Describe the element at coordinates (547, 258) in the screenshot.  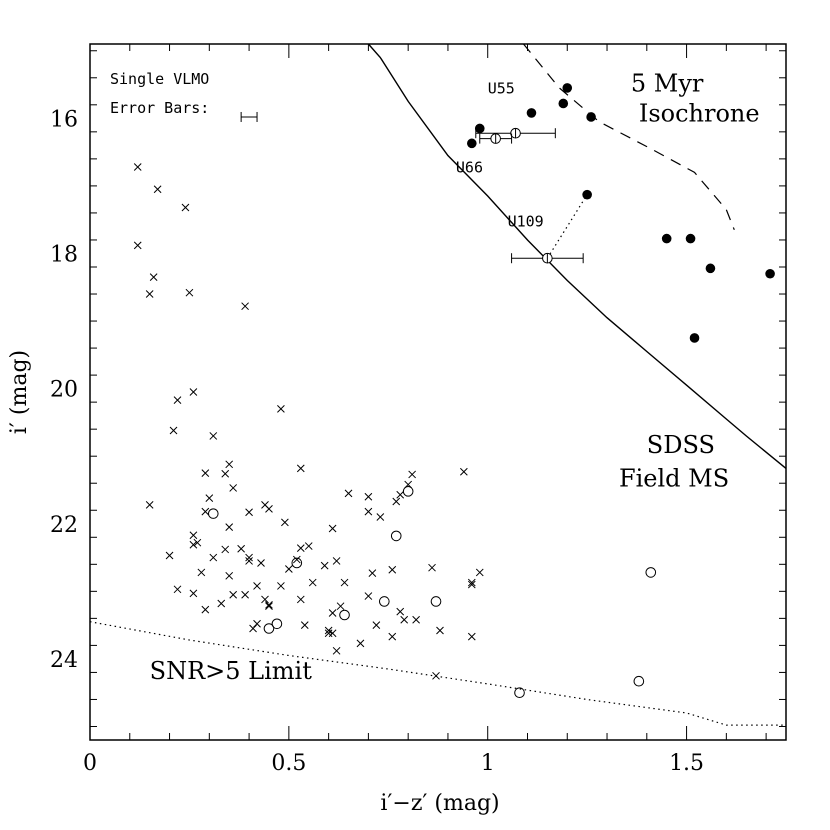
I see `errorbar-point` at that location.